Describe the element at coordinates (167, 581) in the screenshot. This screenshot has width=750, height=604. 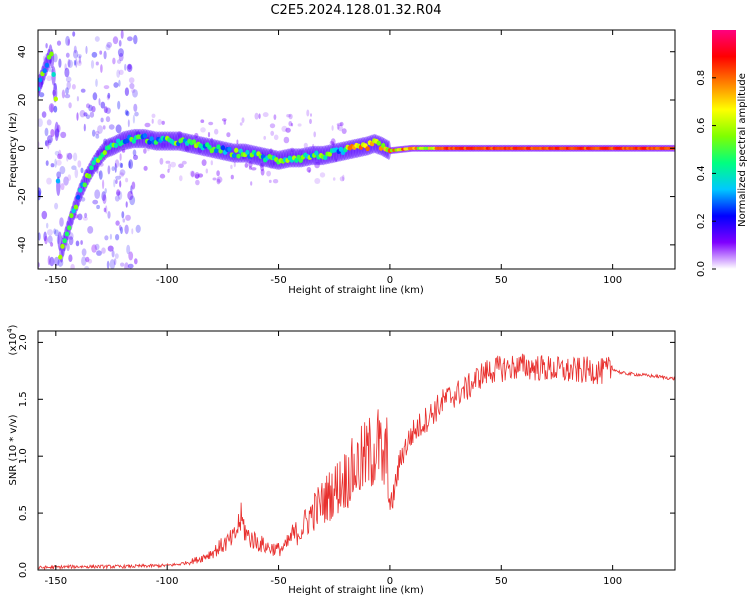
I see `snr-x-tick-label: -100` at that location.